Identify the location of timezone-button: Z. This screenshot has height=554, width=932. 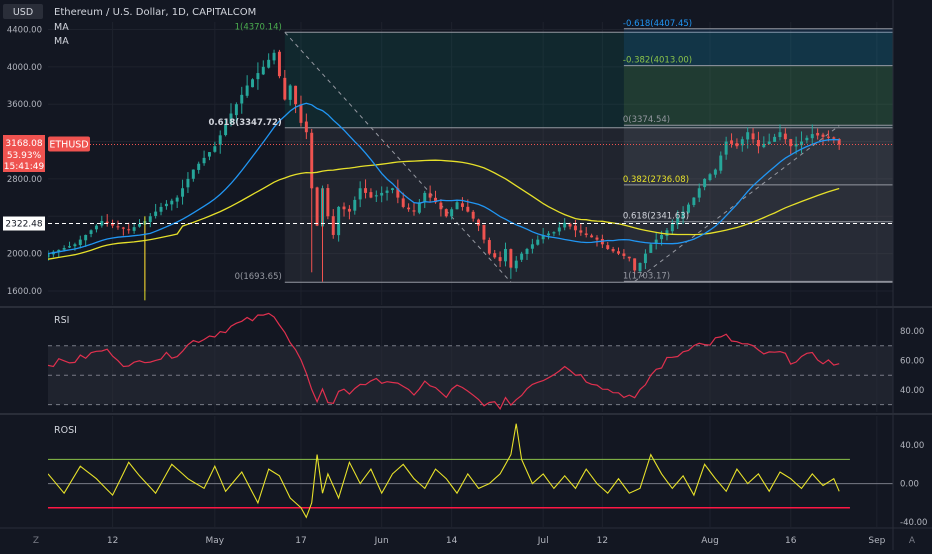
(36, 541).